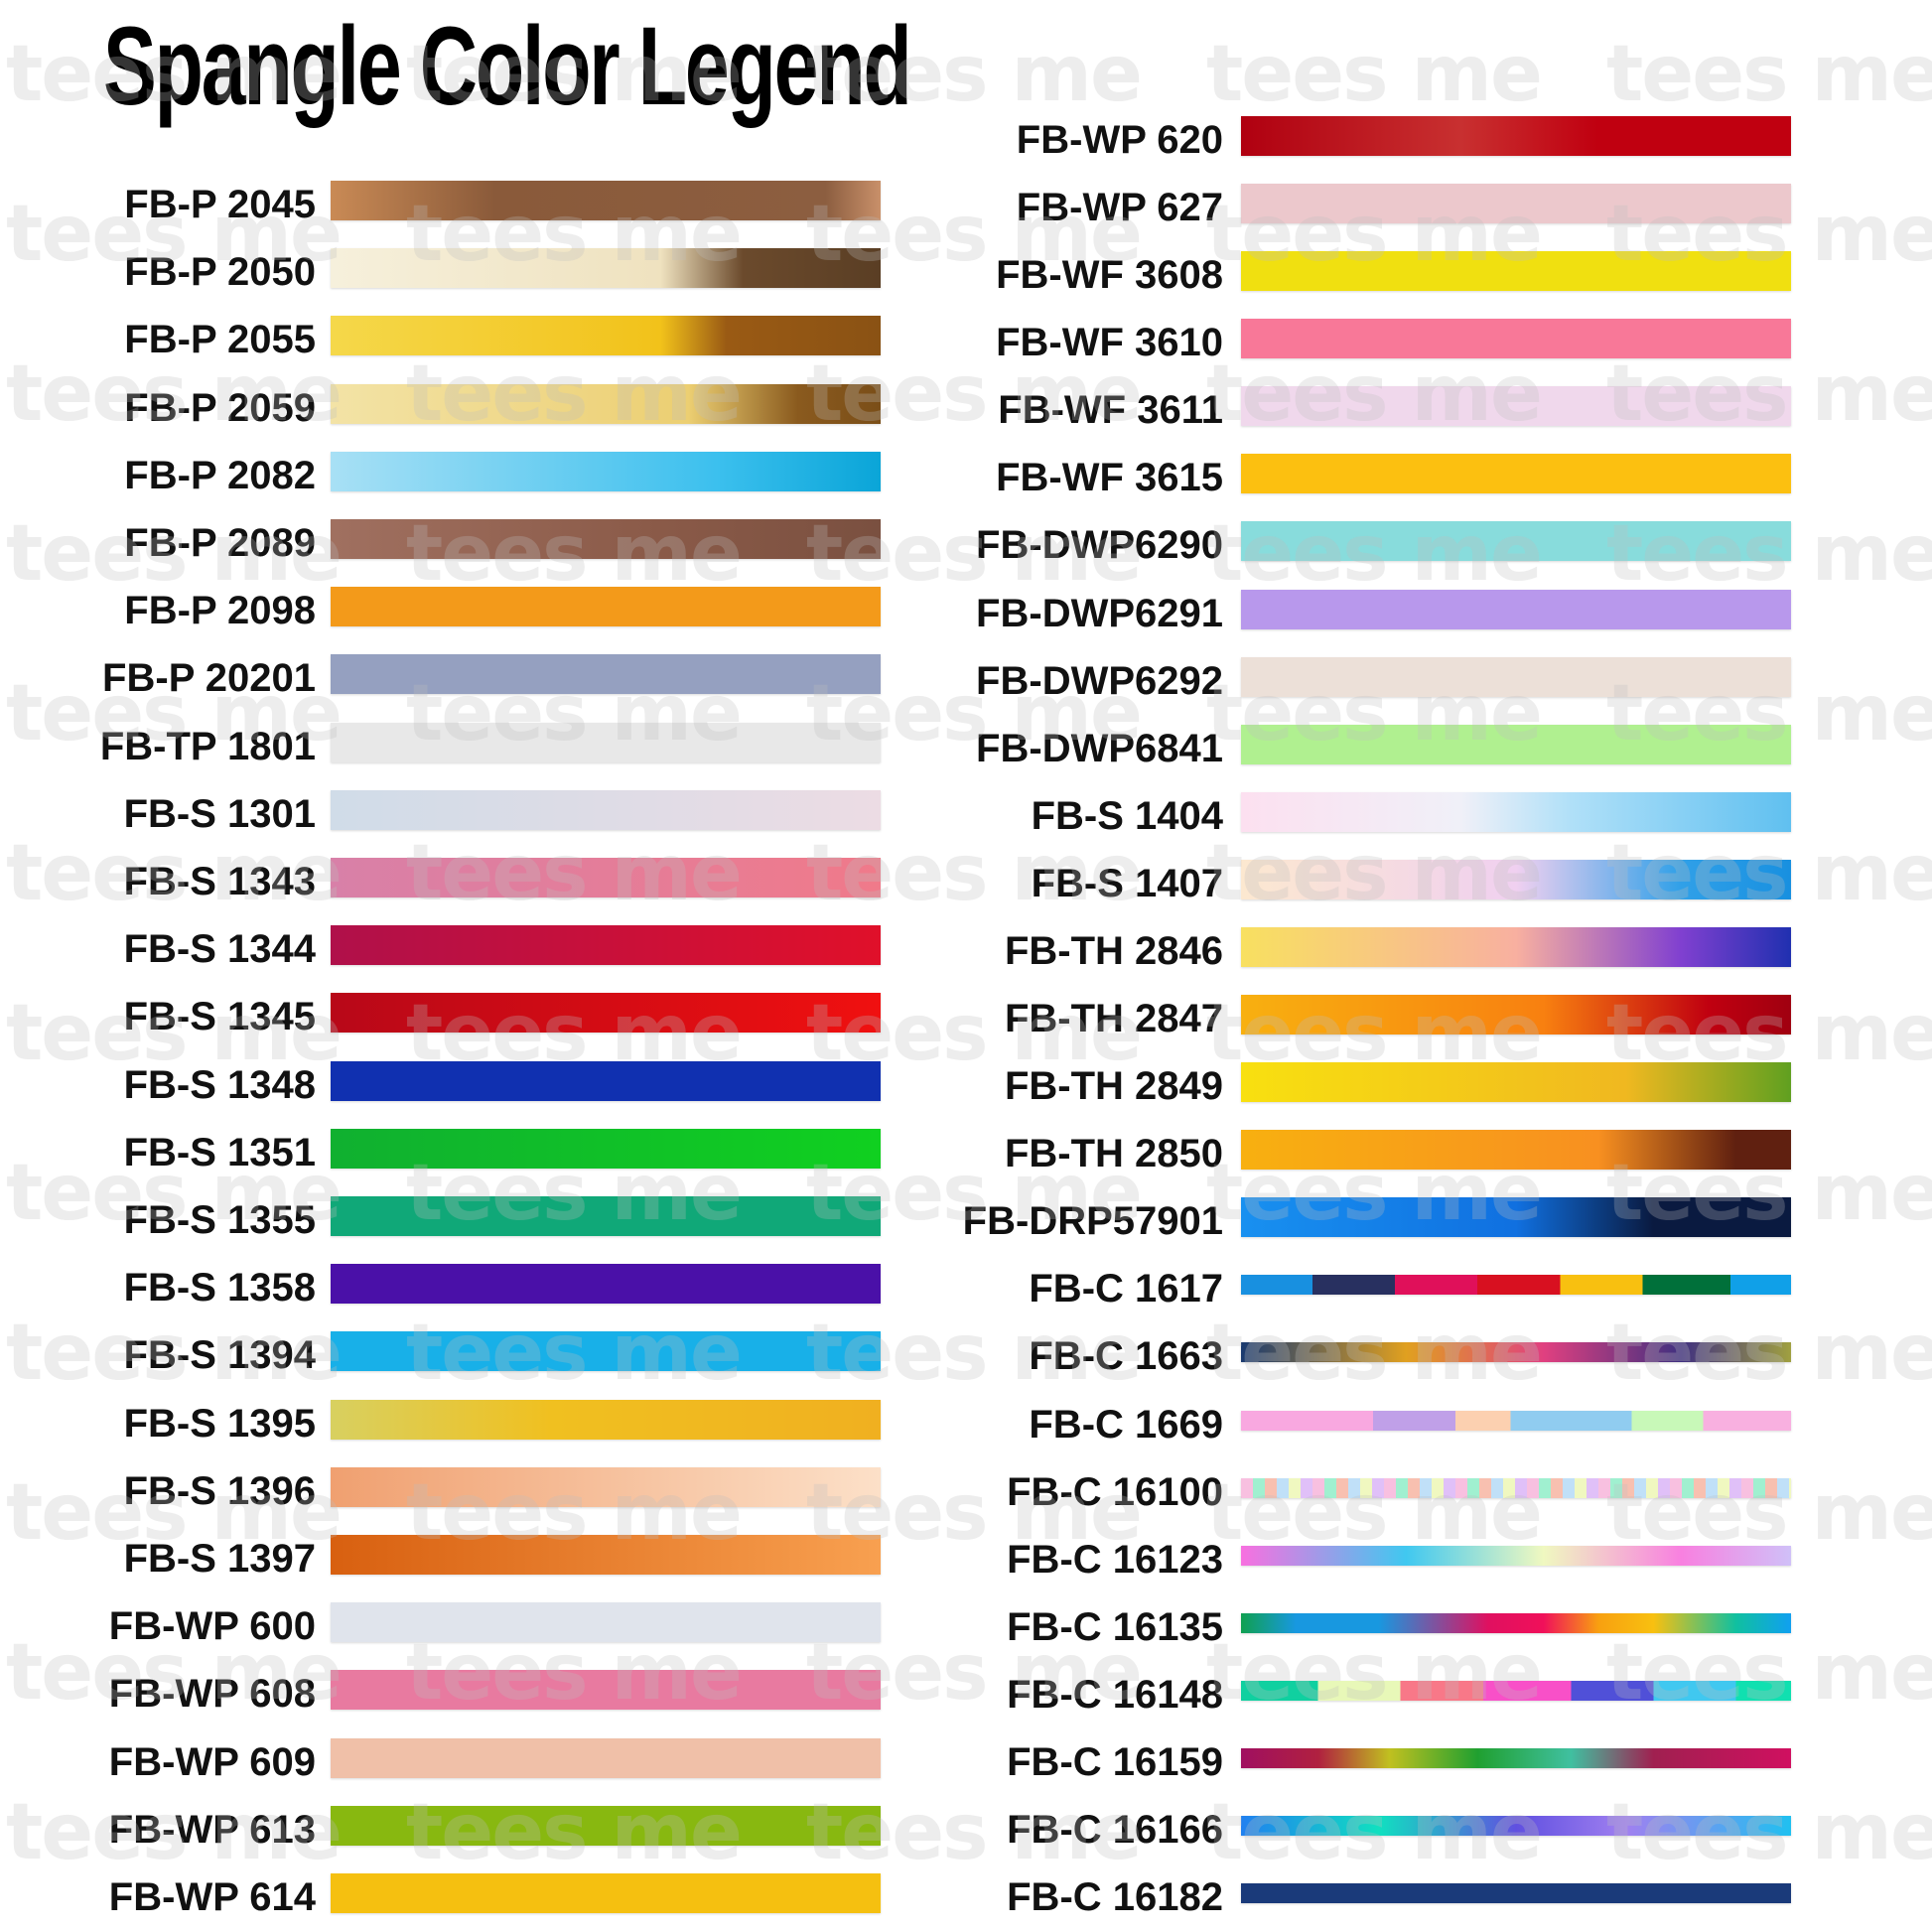 The image size is (1932, 1932). I want to click on color-code-label: FB-C 1669, so click(1126, 1425).